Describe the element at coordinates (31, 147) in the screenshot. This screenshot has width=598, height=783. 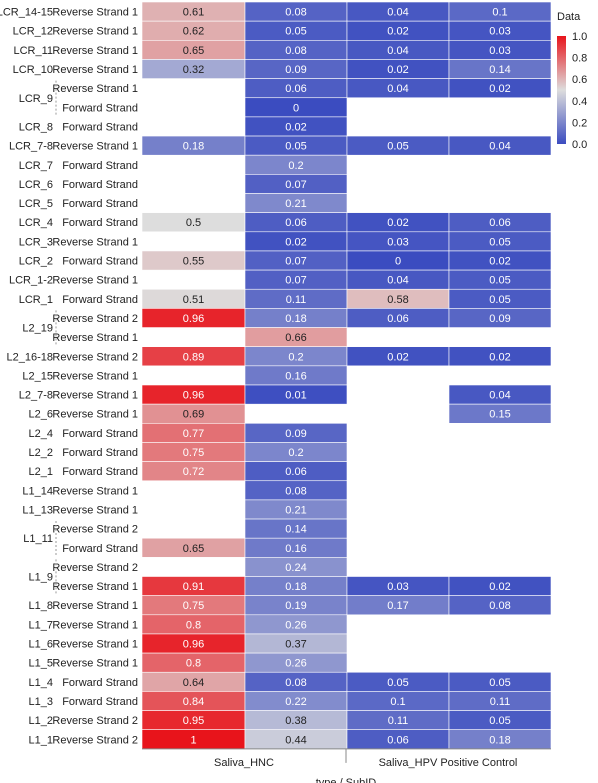
I see `group-label: LCR_7-8` at that location.